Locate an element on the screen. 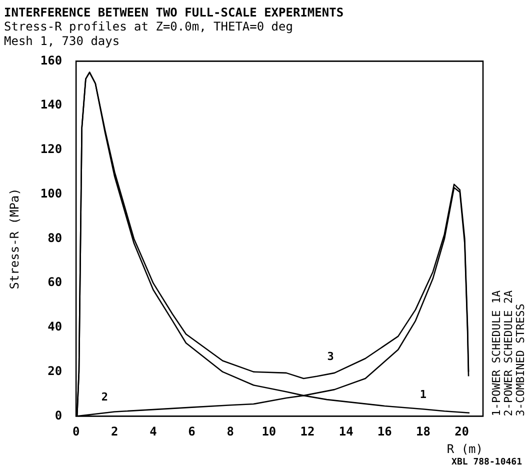  x-tick-label: 18 is located at coordinates (423, 431).